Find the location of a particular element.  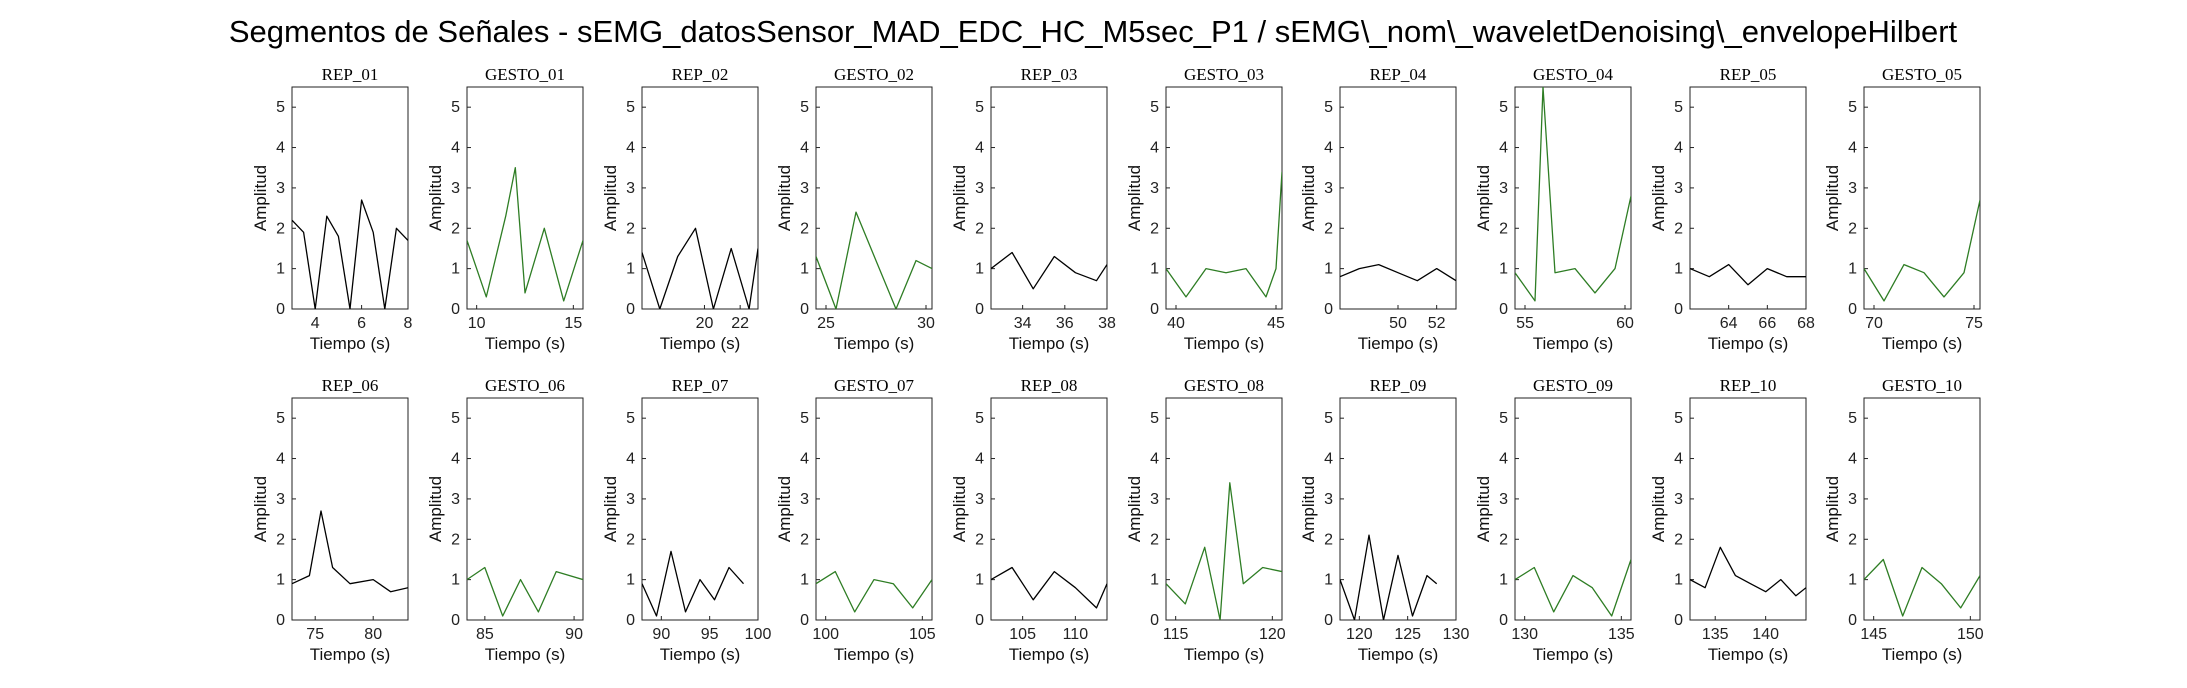

subplot-title: GESTO_05 is located at coordinates (1922, 74).